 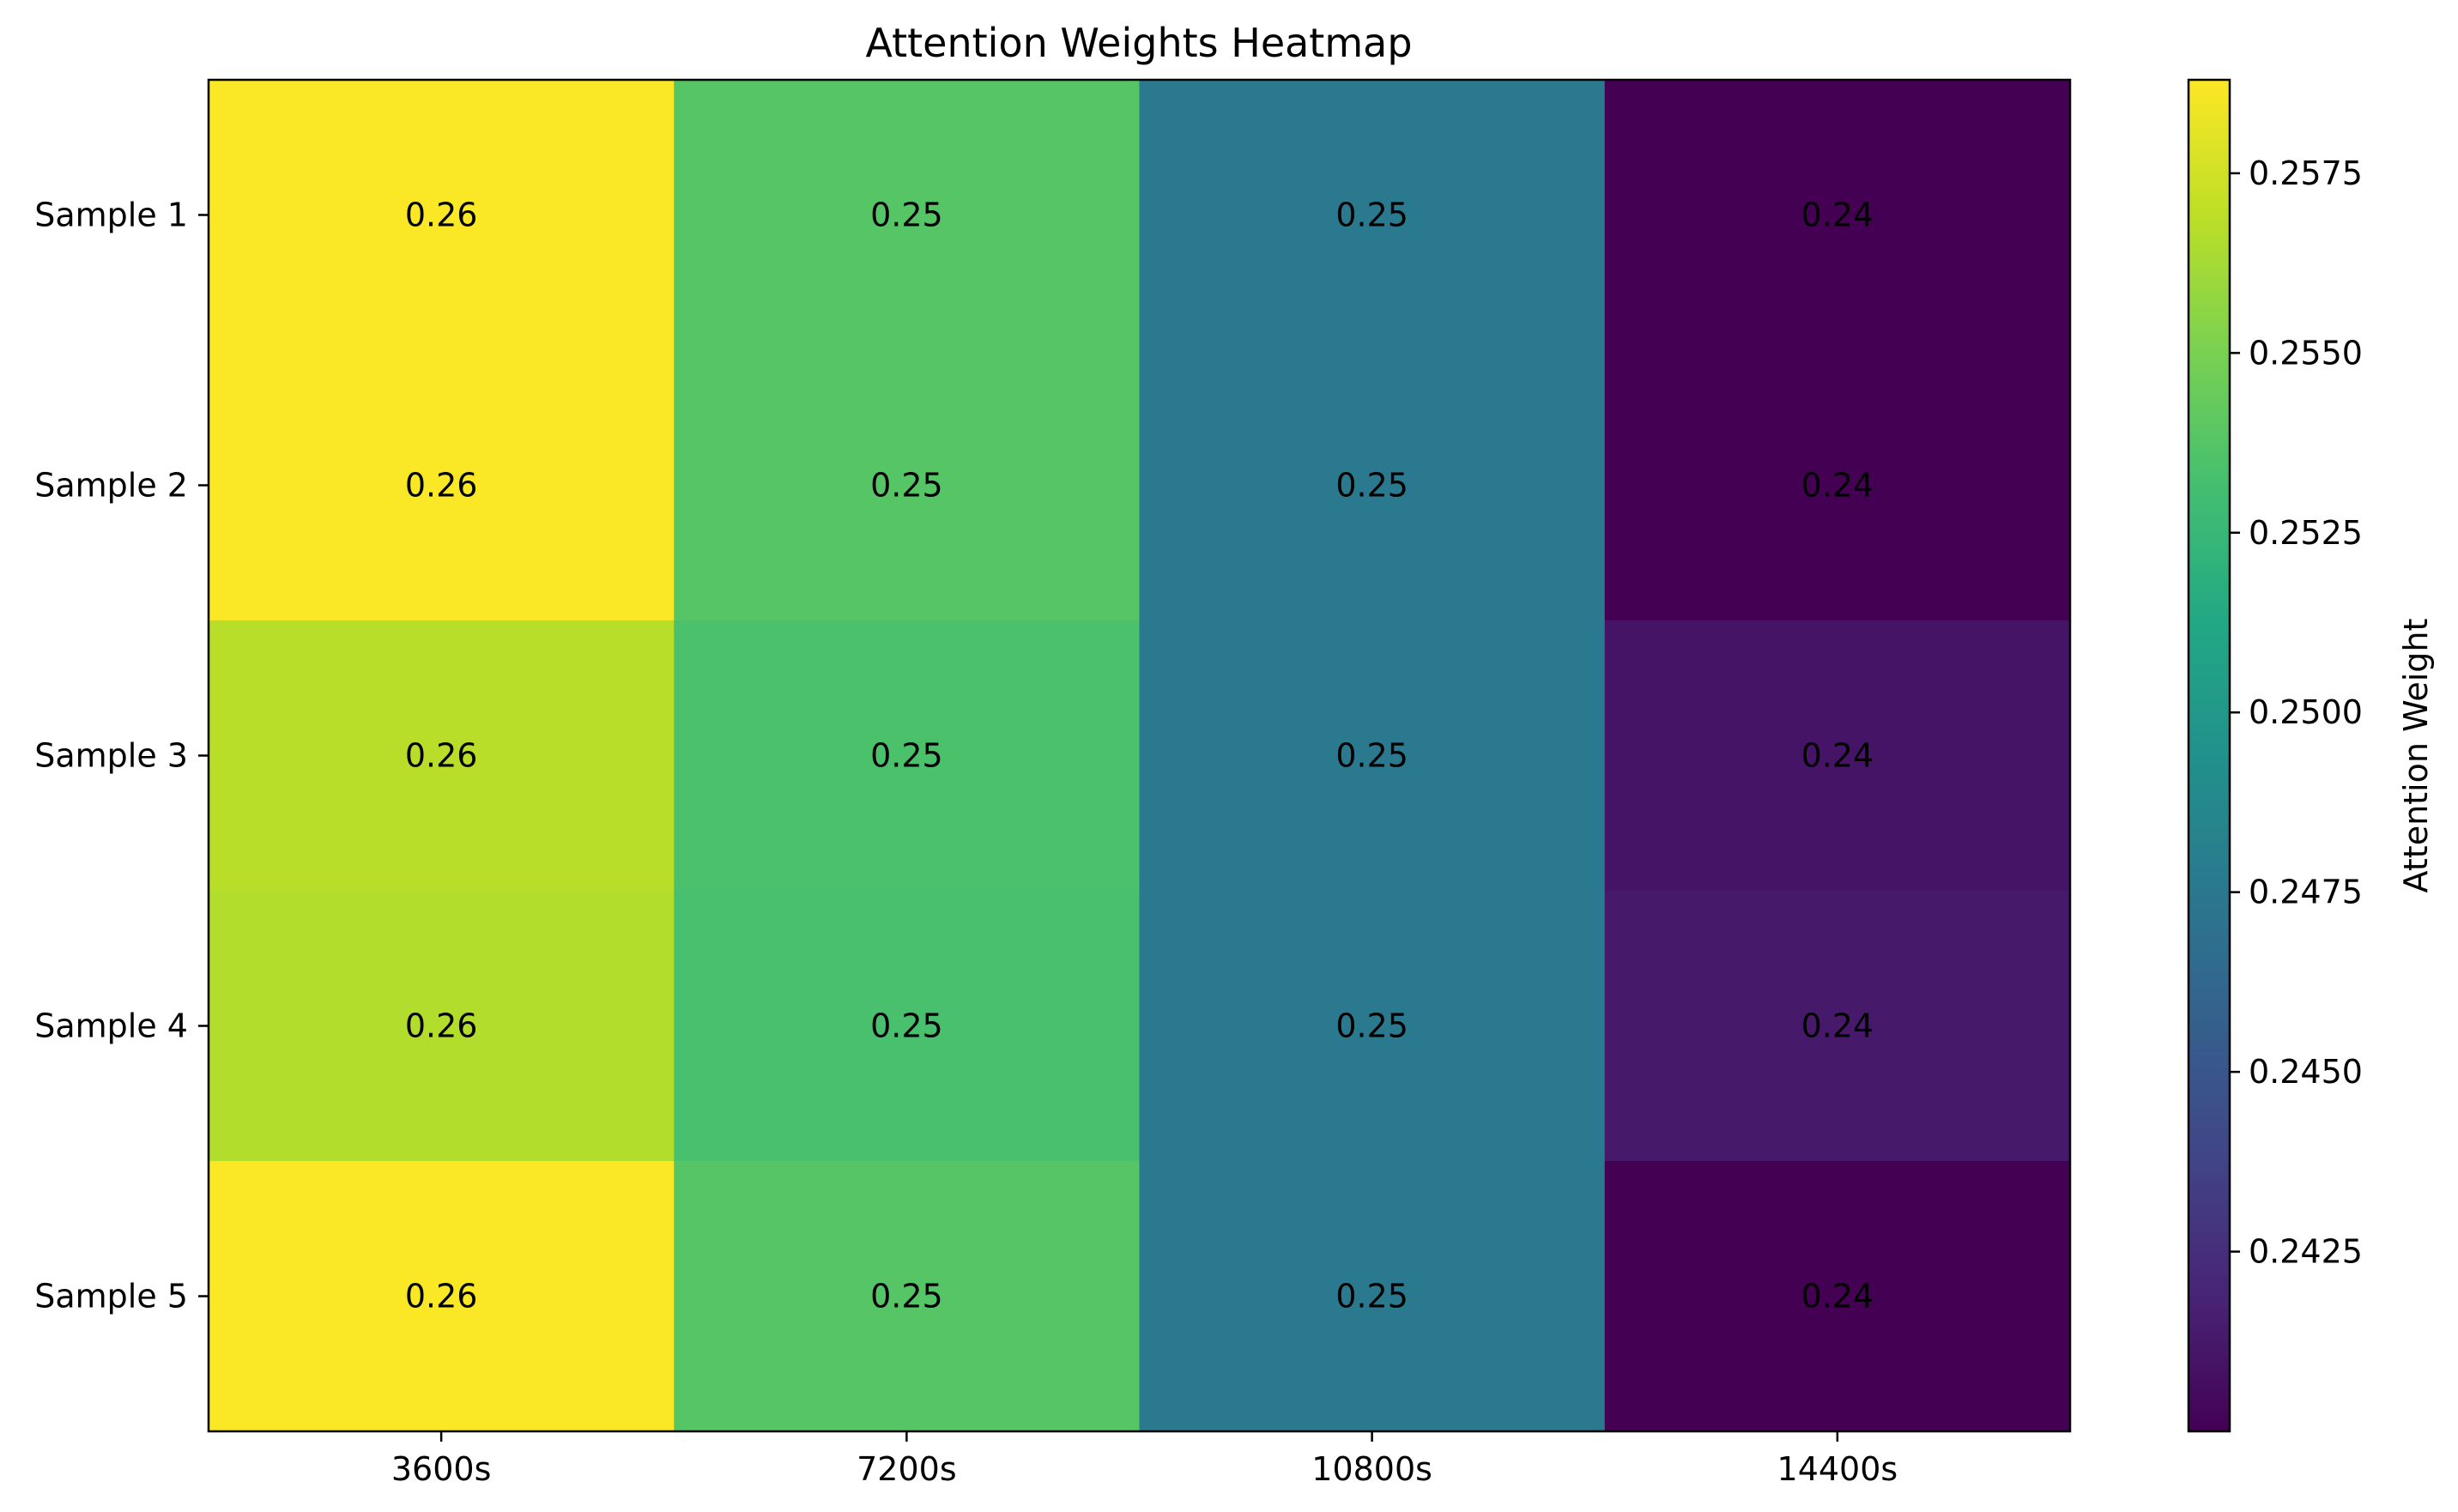 What do you see at coordinates (111, 486) in the screenshot?
I see `y-tick-label: Sample 2` at bounding box center [111, 486].